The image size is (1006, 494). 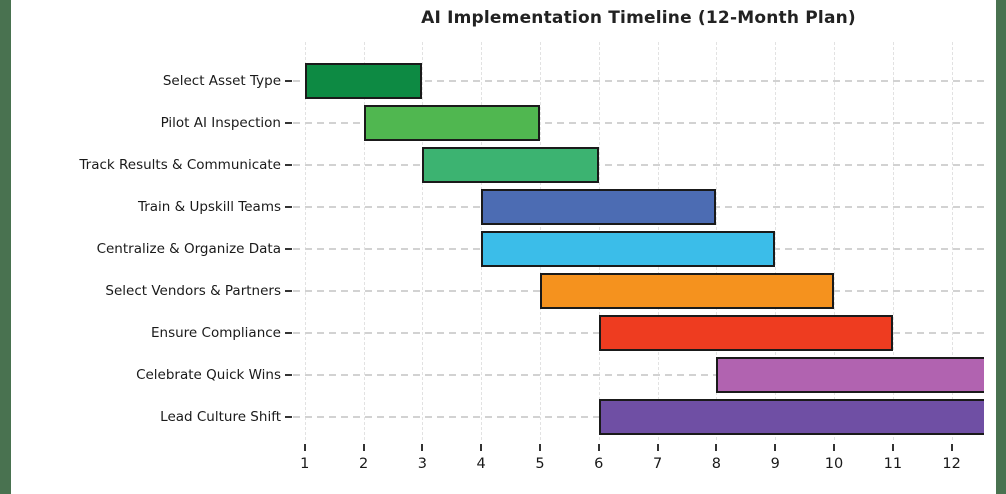 What do you see at coordinates (628, 249) in the screenshot?
I see `gantt-bar-centralize-organize-data` at bounding box center [628, 249].